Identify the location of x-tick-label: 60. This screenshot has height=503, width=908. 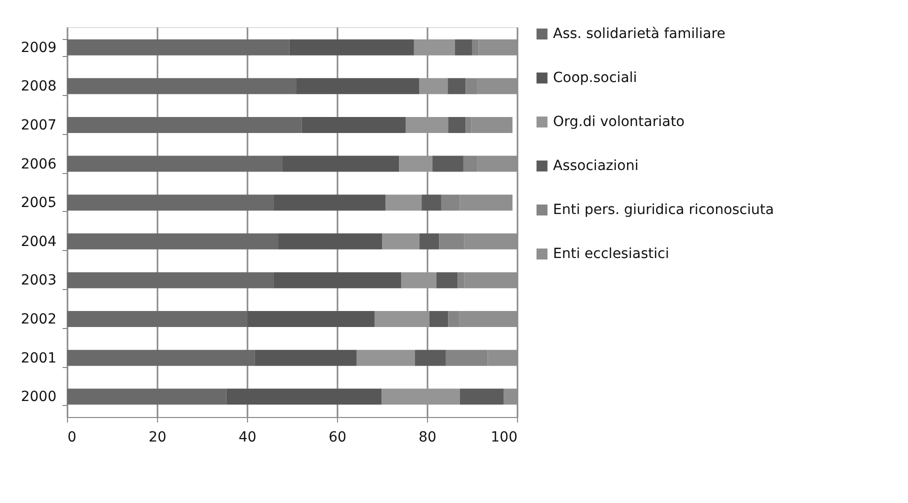
(337, 438).